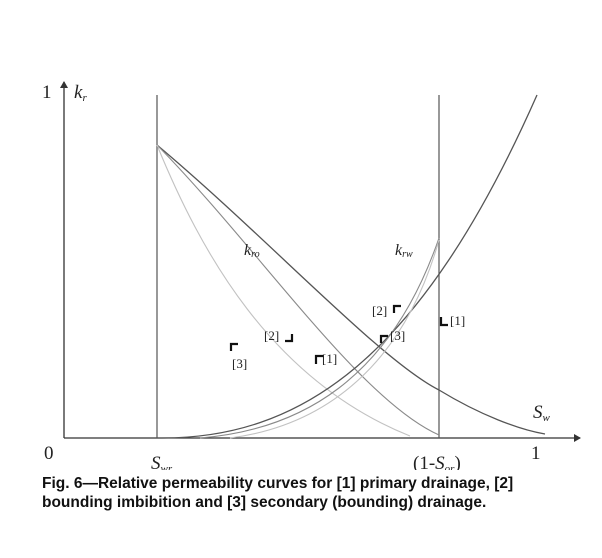 The height and width of the screenshot is (558, 602). Describe the element at coordinates (397, 335) in the screenshot. I see `marker-label-3-krw: [3]` at that location.